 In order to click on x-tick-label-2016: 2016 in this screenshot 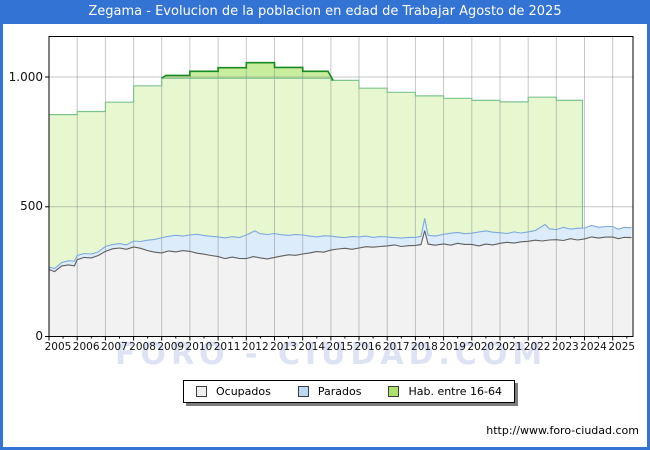, I will do `click(368, 347)`.